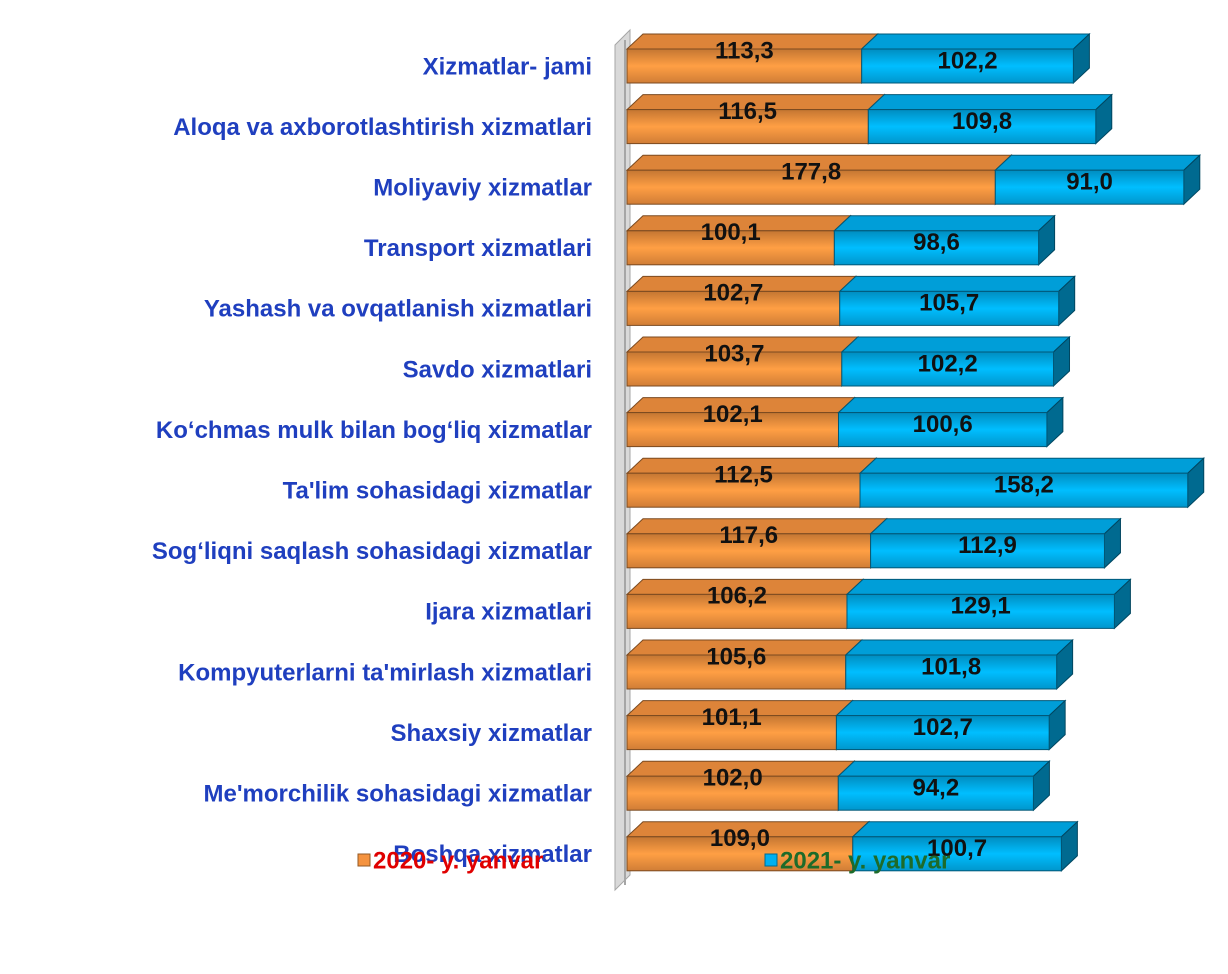 Image resolution: width=1228 pixels, height=974 pixels. Describe the element at coordinates (733, 778) in the screenshot. I see `value-label: 102,0` at that location.